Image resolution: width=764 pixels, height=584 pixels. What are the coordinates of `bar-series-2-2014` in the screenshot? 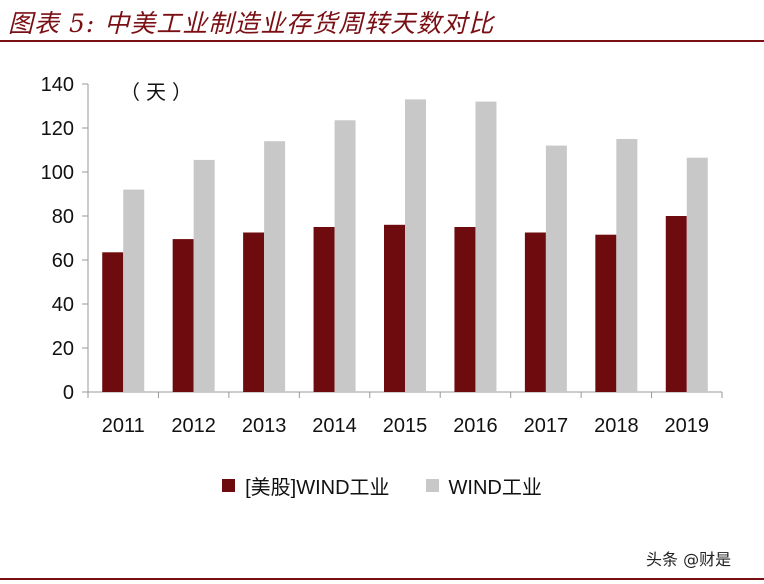 It's located at (345, 256).